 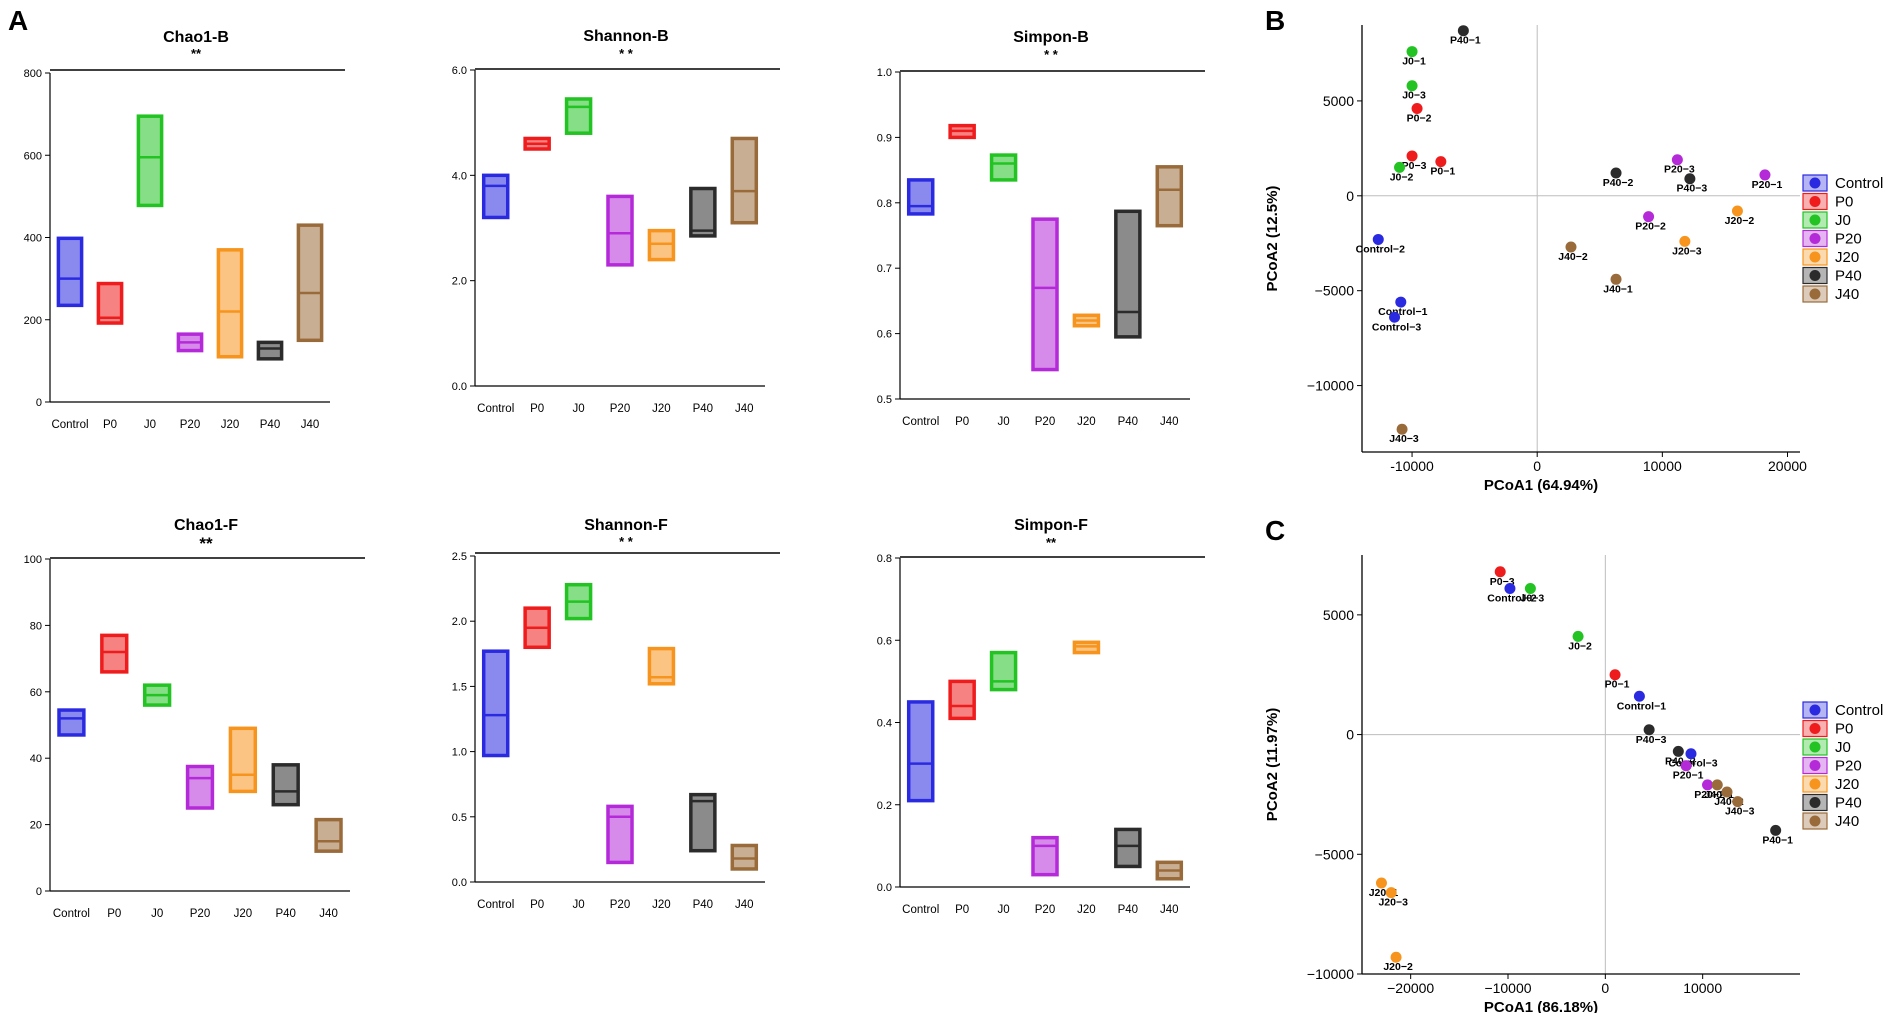 I want to click on x-axis-title: PCoA1 (64.94%), so click(x=1541, y=485).